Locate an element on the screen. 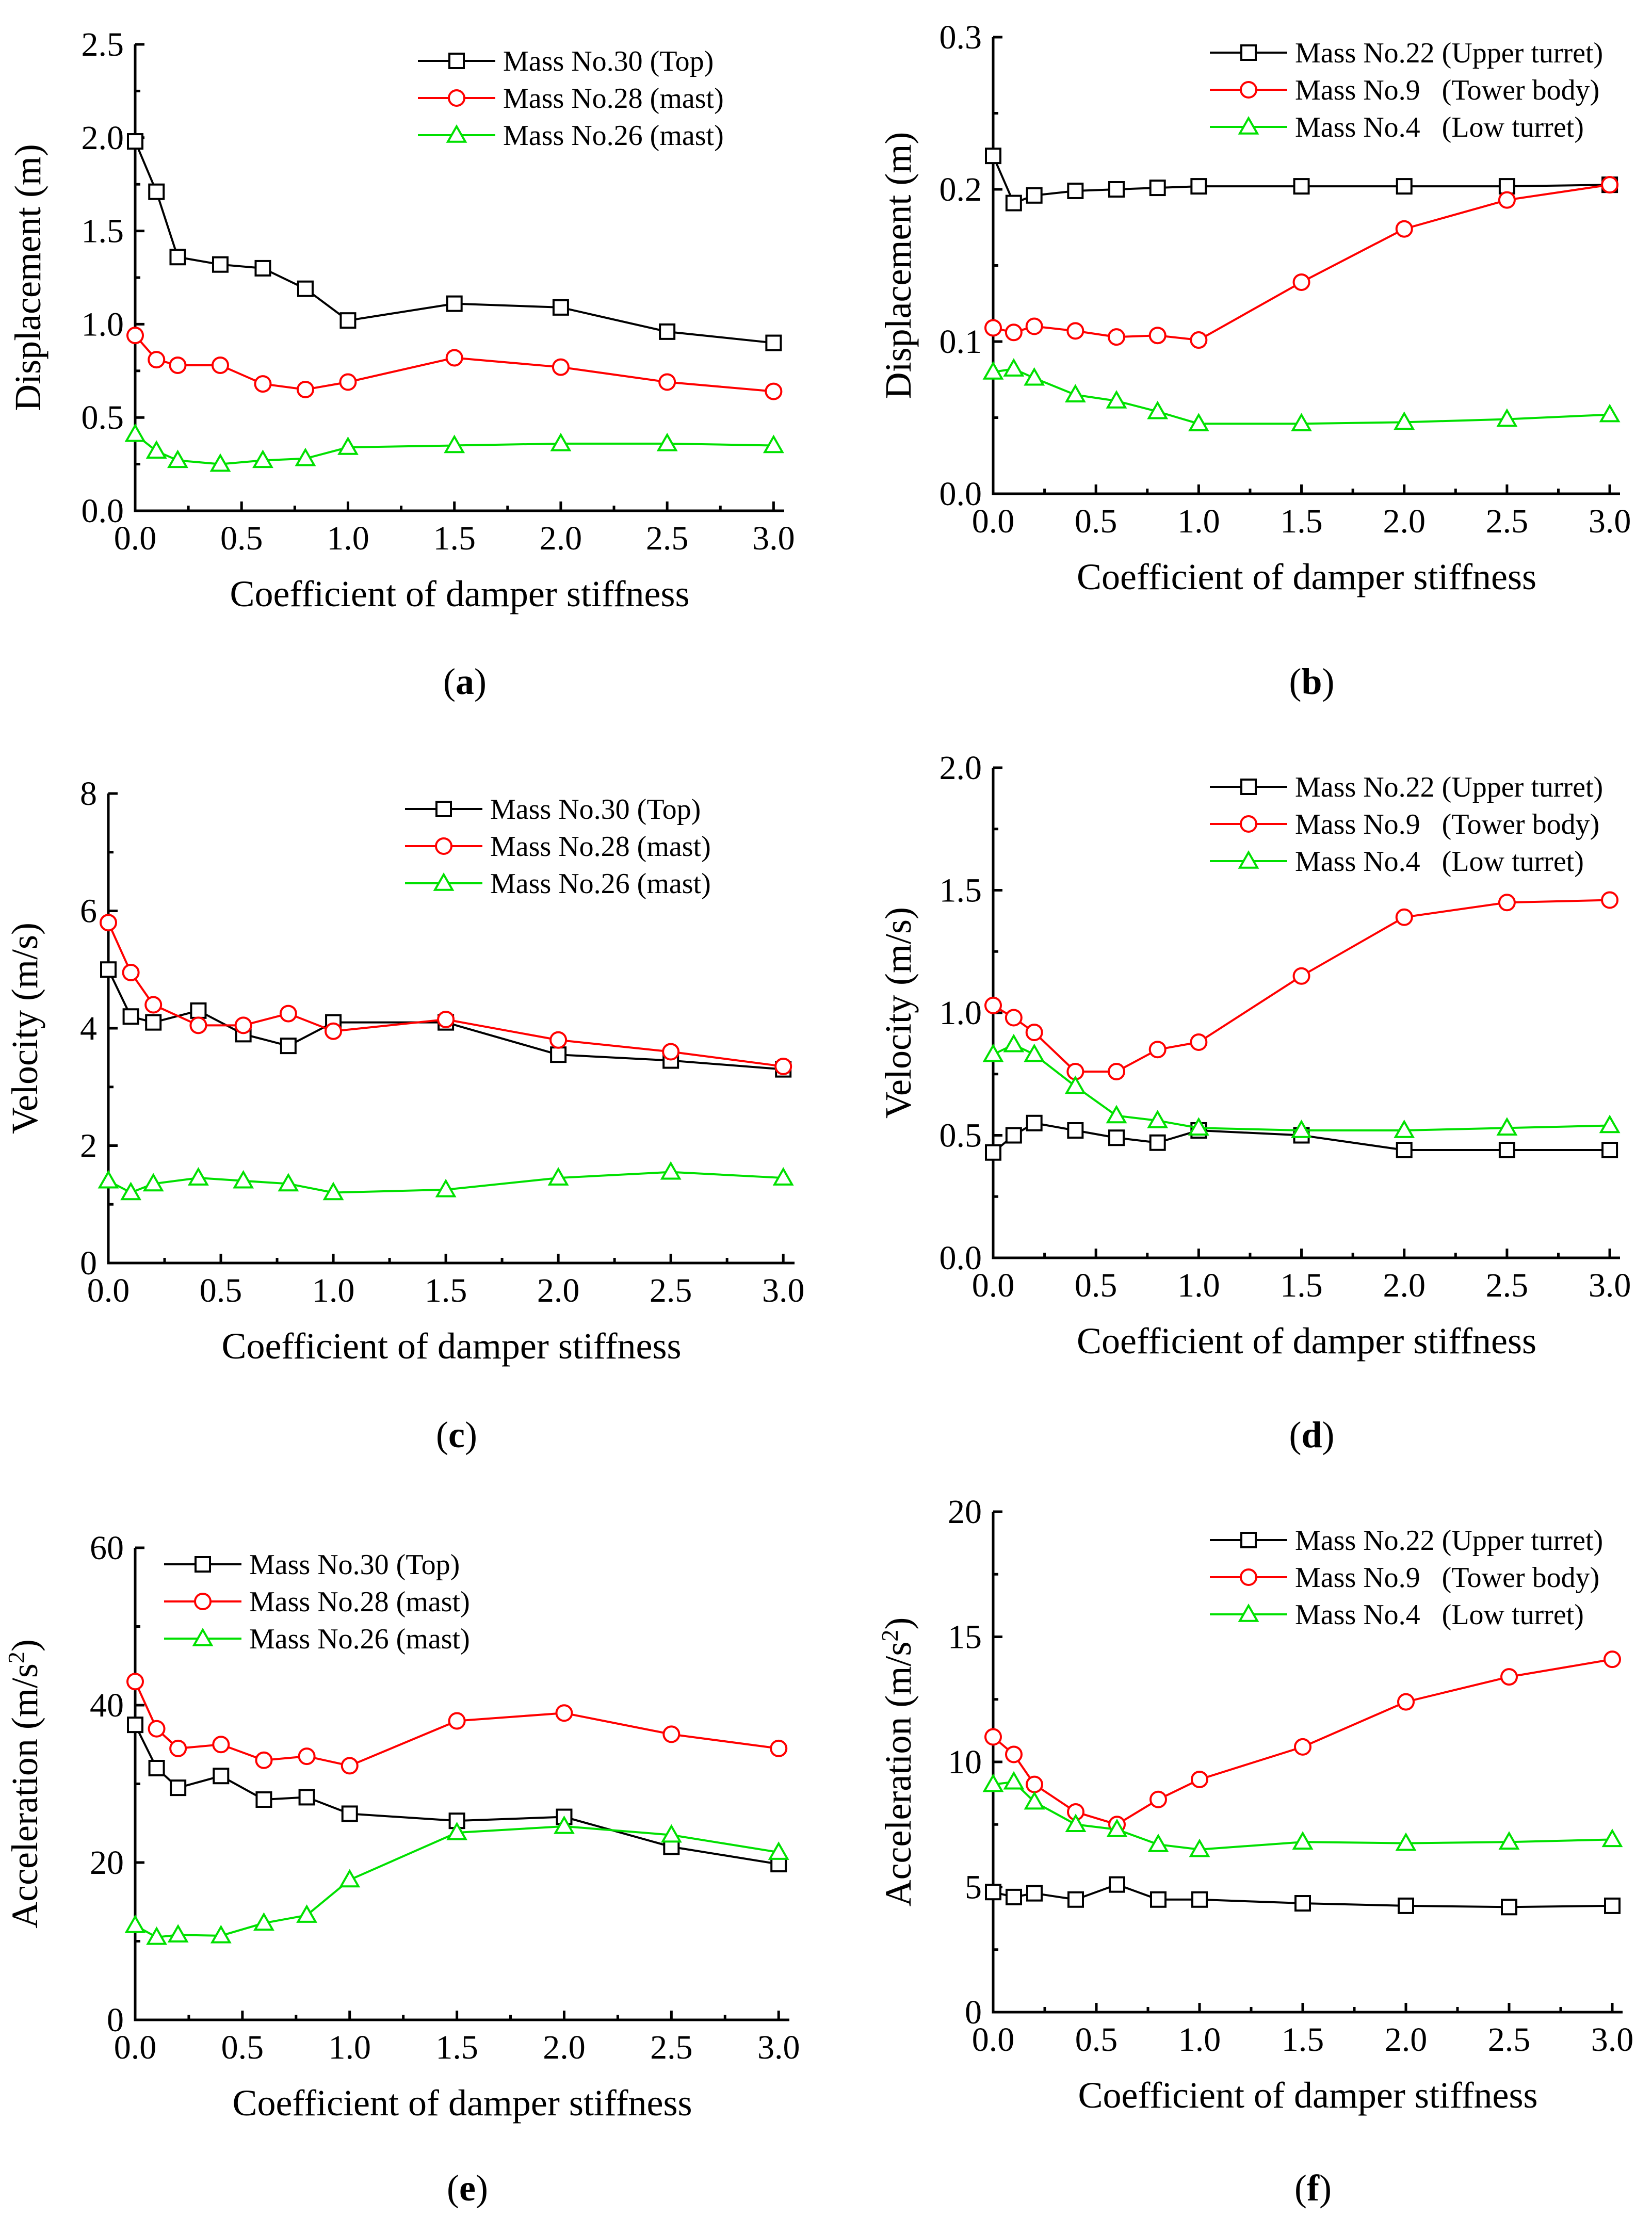  legend-label: Mass No.4 (Low turret) is located at coordinates (1439, 127).